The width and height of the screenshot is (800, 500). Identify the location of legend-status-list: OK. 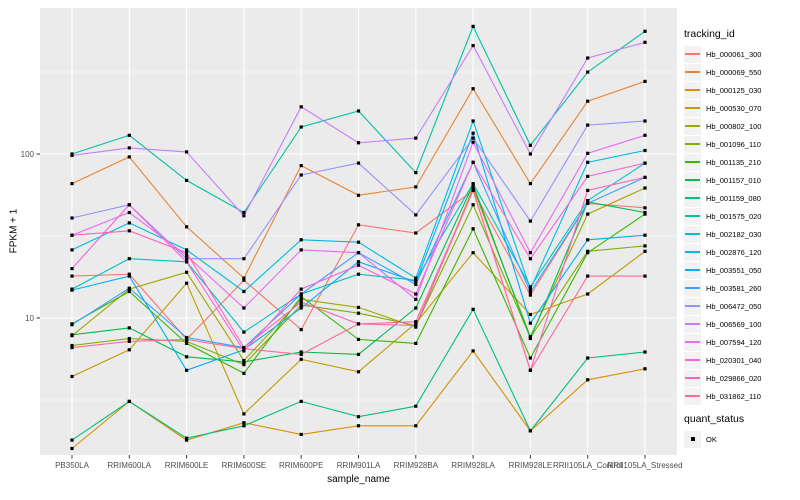
(741, 439).